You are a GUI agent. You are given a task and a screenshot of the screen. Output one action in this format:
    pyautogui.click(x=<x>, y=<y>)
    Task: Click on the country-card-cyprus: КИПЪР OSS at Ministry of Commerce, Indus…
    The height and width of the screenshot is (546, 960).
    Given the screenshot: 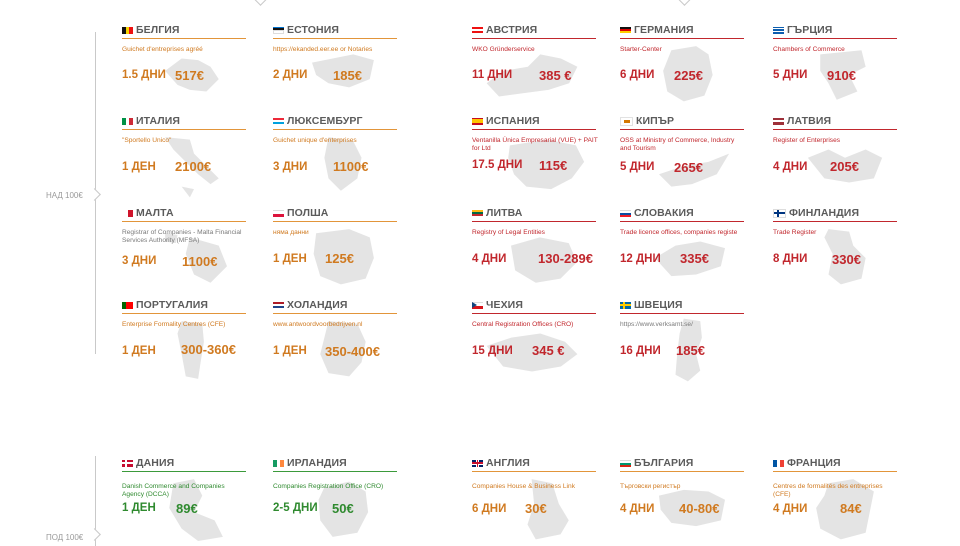 What is the action you would take?
    pyautogui.click(x=684, y=156)
    